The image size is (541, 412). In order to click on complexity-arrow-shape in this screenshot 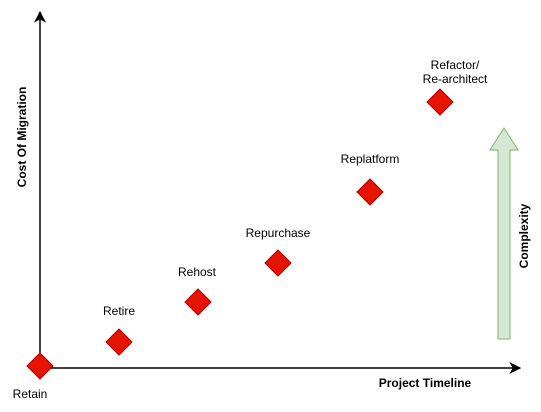, I will do `click(504, 233)`.